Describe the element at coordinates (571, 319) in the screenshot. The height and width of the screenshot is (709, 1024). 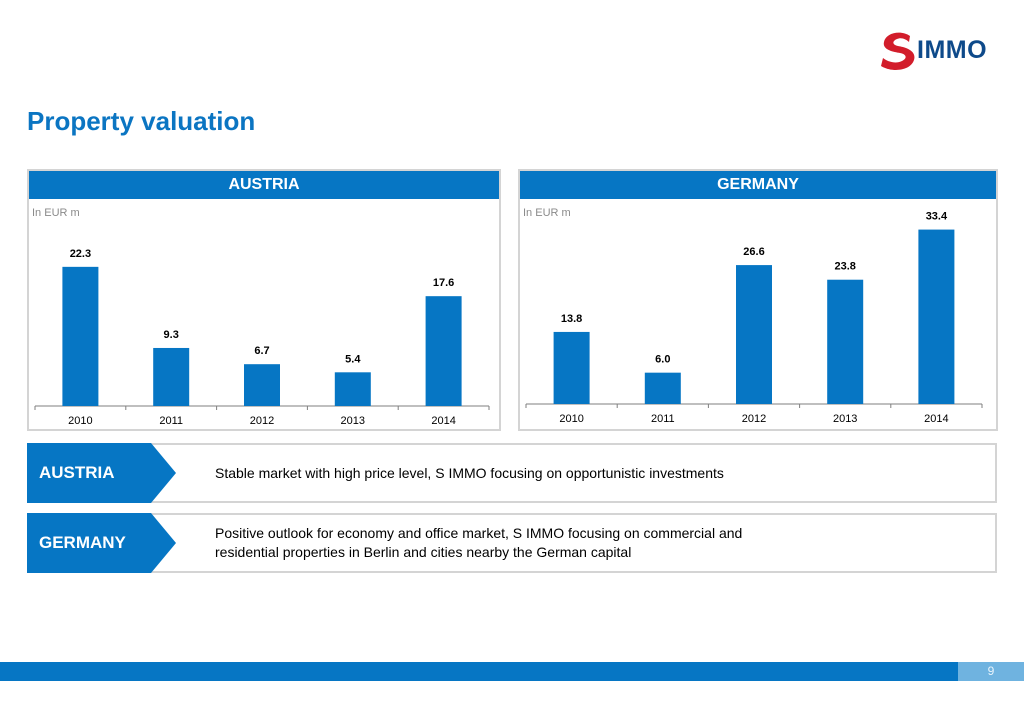
I see `data-label: 13.8` at that location.